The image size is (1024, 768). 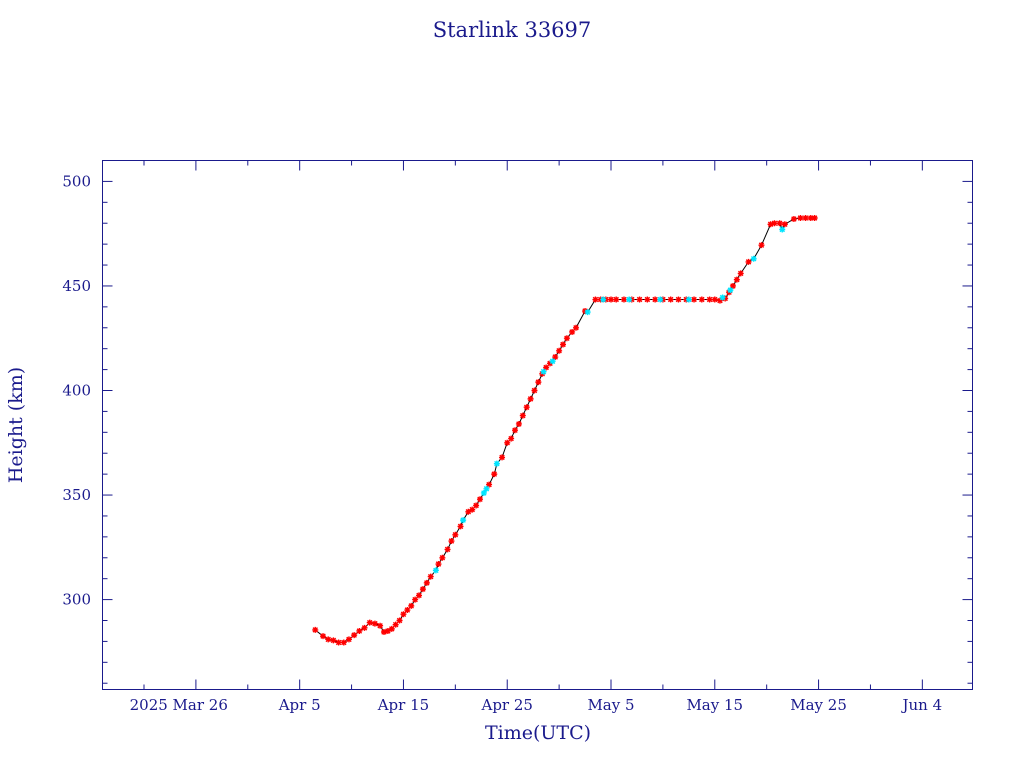 What do you see at coordinates (818, 705) in the screenshot?
I see `x-tick-label: May 25` at bounding box center [818, 705].